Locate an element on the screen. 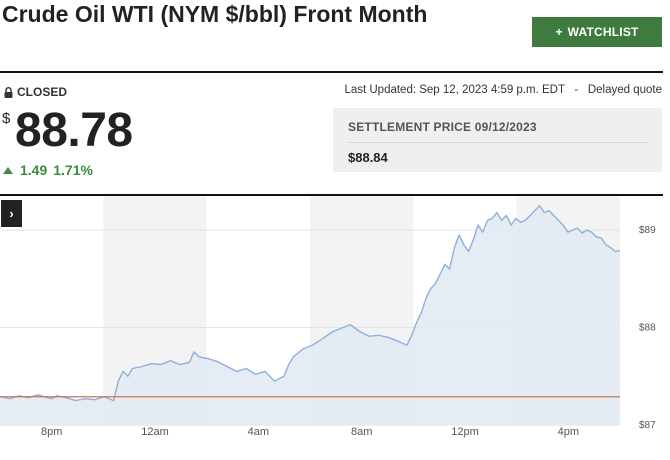  chevron-right-icon: › is located at coordinates (11, 213).